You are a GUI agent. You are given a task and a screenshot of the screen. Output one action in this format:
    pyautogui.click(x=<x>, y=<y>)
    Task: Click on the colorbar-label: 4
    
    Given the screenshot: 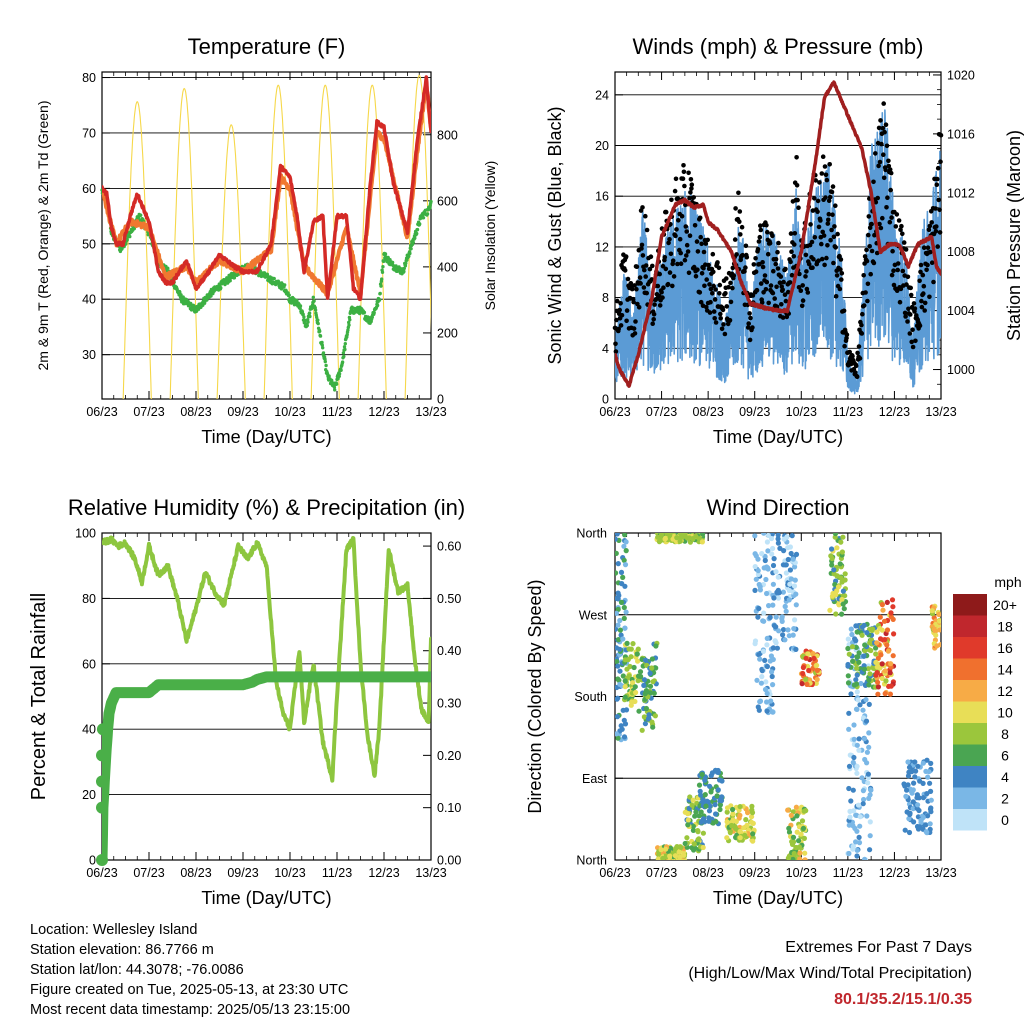 What is the action you would take?
    pyautogui.click(x=1005, y=777)
    